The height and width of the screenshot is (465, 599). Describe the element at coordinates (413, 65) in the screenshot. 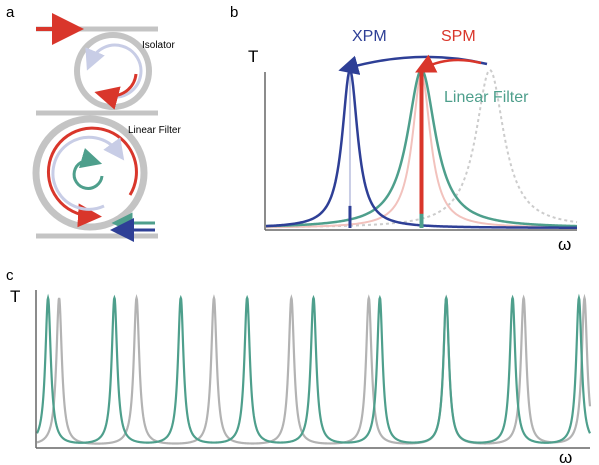

I see `xpm-shift-arrow` at that location.